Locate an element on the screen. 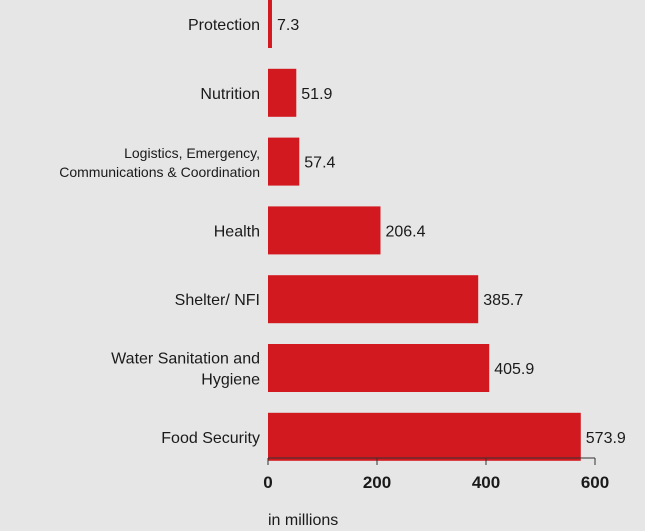 Image resolution: width=645 pixels, height=531 pixels. value-label: 385.7 is located at coordinates (503, 300).